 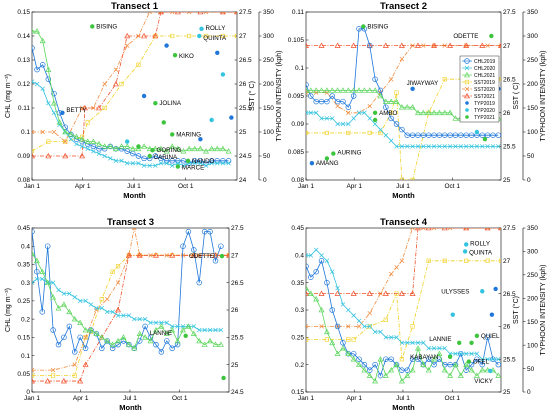 What do you see at coordinates (245, 156) in the screenshot?
I see `y-tick-label-sst: 24.5` at bounding box center [245, 156].